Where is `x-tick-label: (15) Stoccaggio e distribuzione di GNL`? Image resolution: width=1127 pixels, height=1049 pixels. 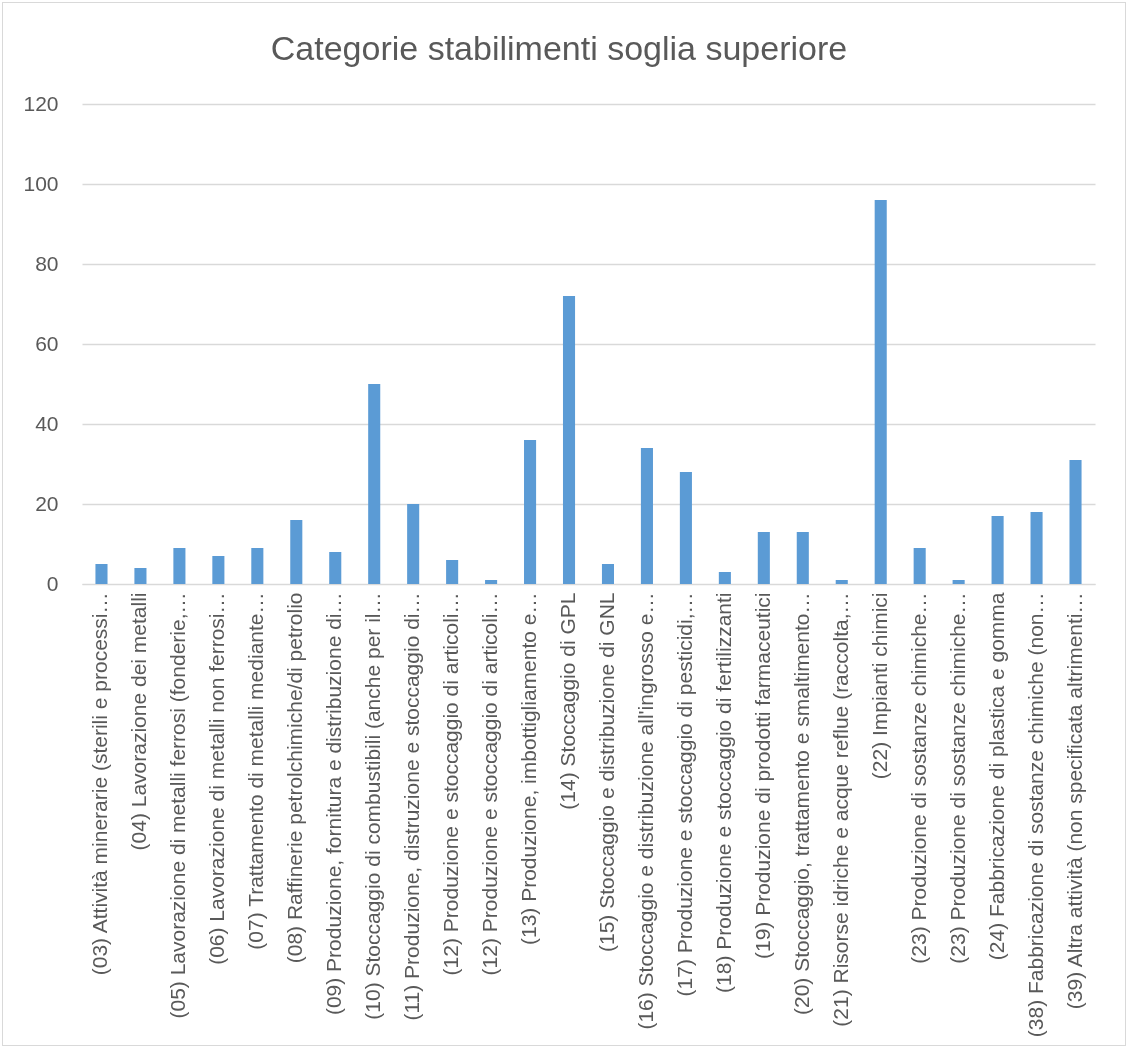
x-tick-label: (15) Stoccaggio e distribuzione di GNL is located at coordinates (606, 772).